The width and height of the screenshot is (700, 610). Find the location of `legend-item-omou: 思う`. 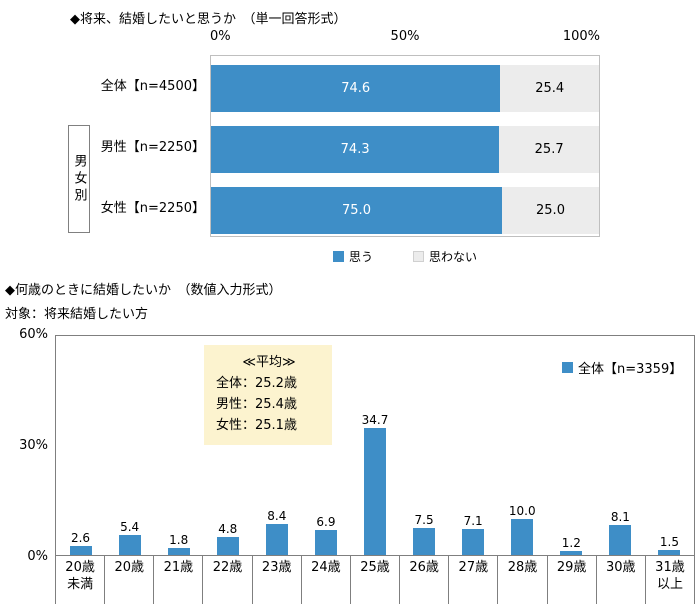

legend-item-omou: 思う is located at coordinates (352, 256).